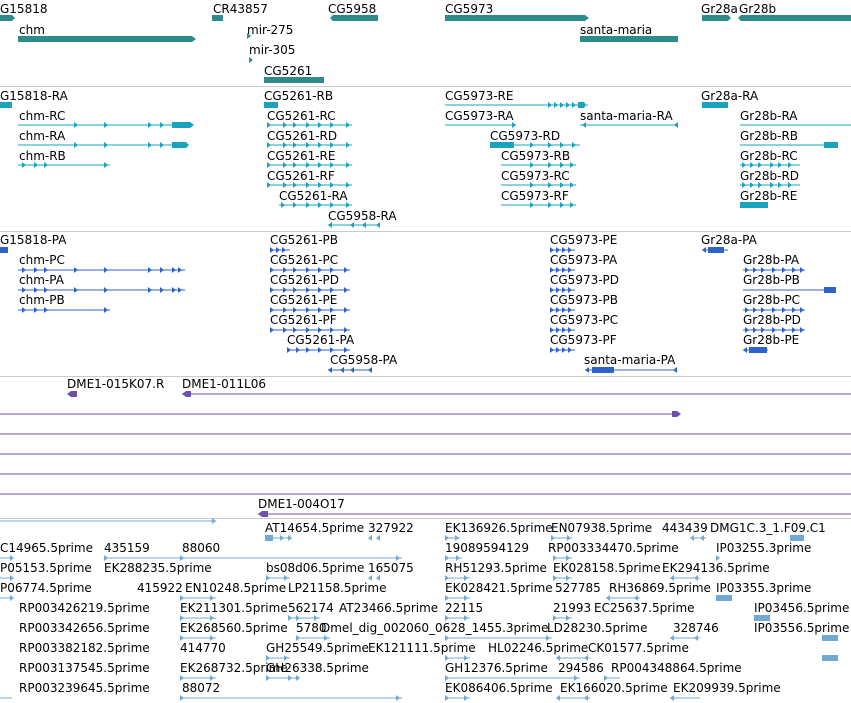  I want to click on gene-label: mir-305, so click(272, 50).